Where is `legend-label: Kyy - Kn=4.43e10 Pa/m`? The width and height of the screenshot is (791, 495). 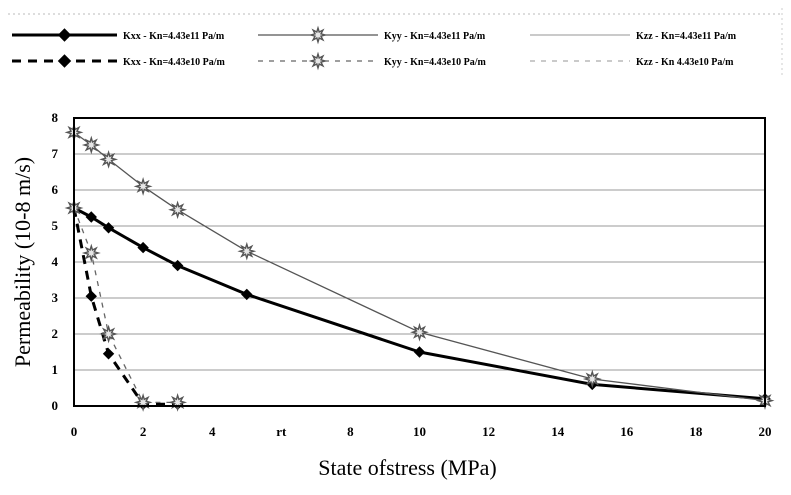 legend-label: Kyy - Kn=4.43e10 Pa/m is located at coordinates (435, 62).